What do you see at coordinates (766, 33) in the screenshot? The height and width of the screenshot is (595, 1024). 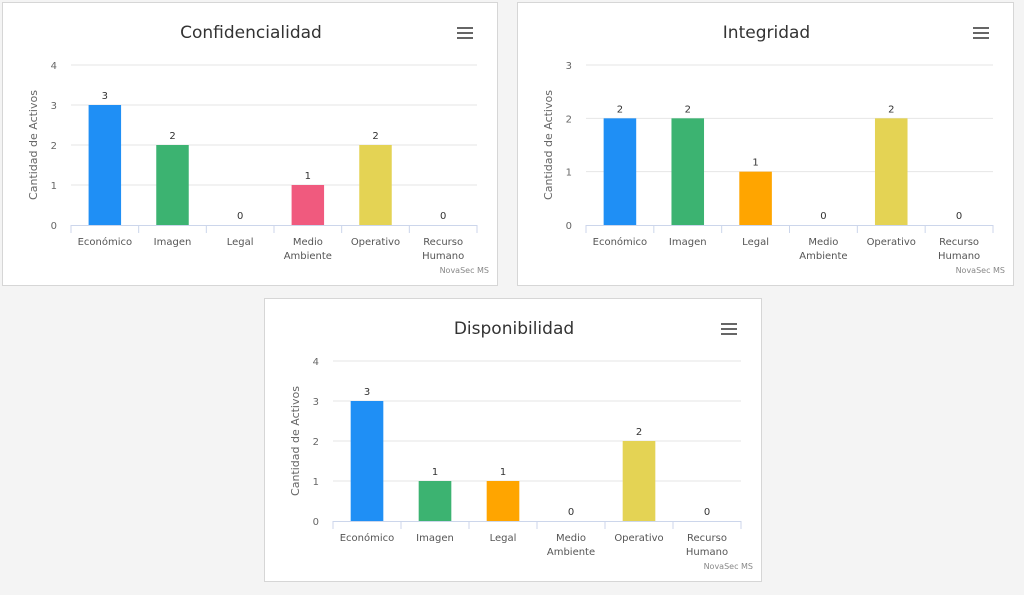 I see `chart-title: Integridad` at bounding box center [766, 33].